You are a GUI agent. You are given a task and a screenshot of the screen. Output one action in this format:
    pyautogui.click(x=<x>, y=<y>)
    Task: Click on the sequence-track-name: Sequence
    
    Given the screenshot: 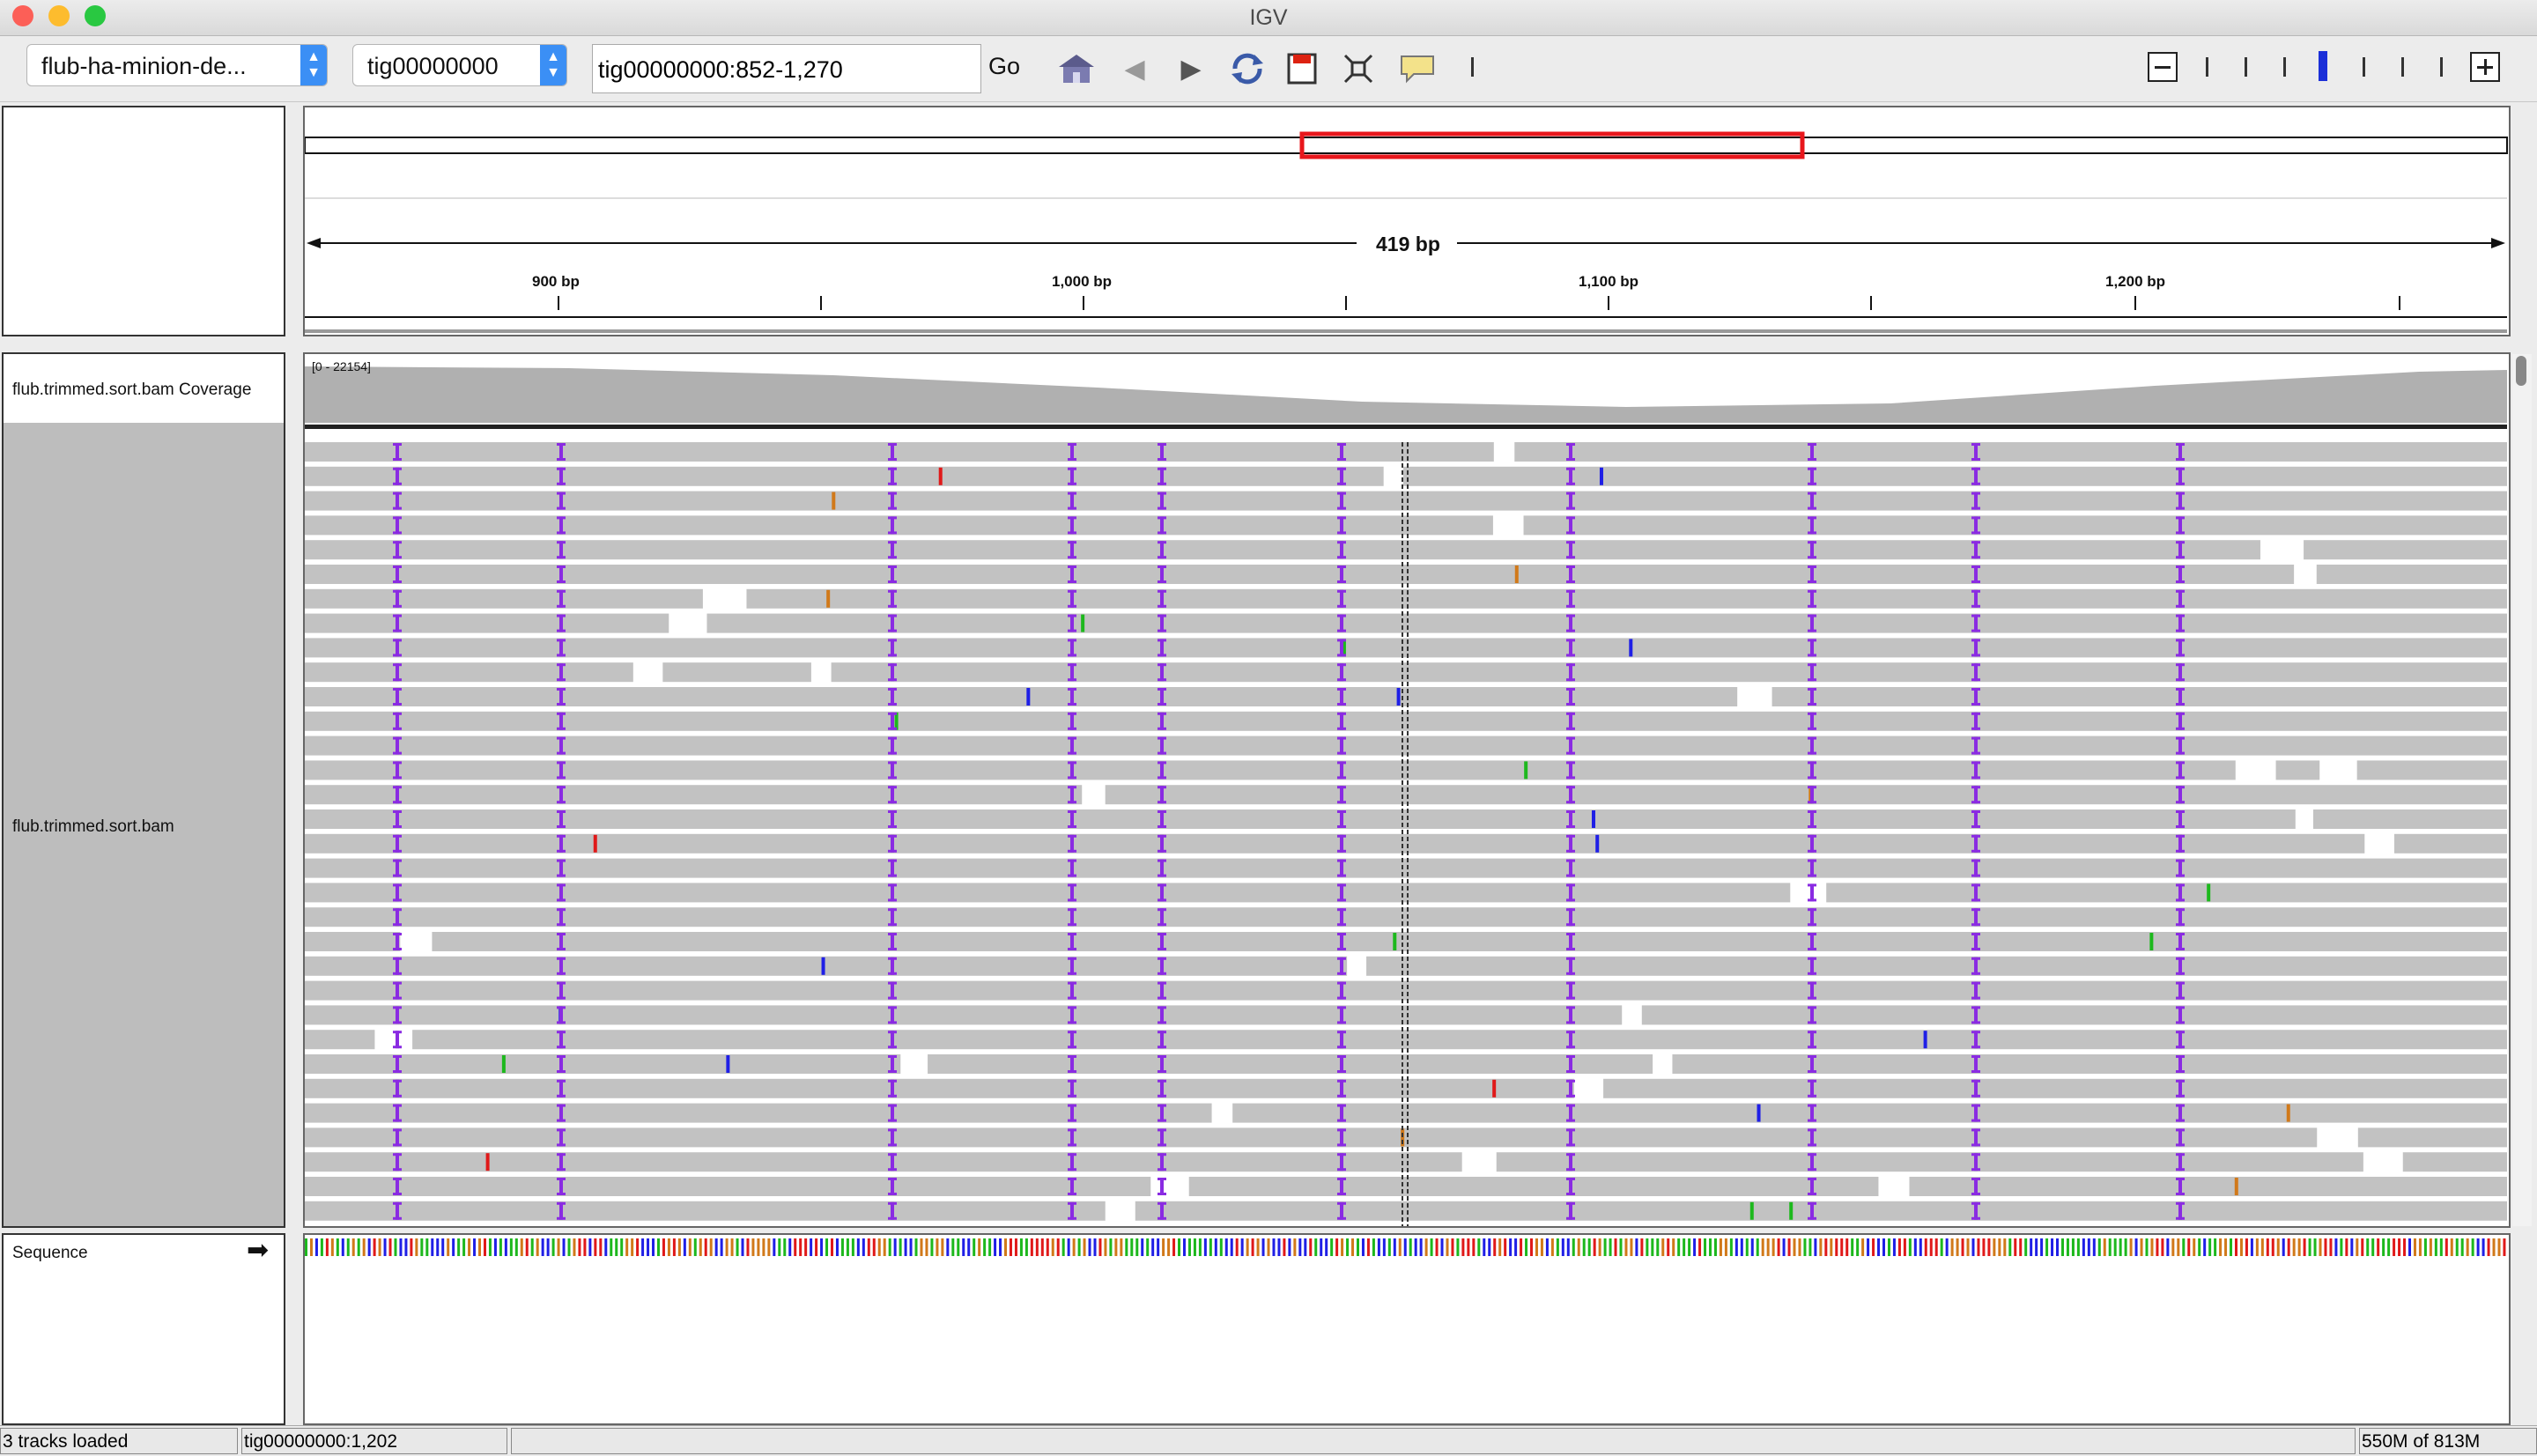 What is the action you would take?
    pyautogui.click(x=50, y=1253)
    